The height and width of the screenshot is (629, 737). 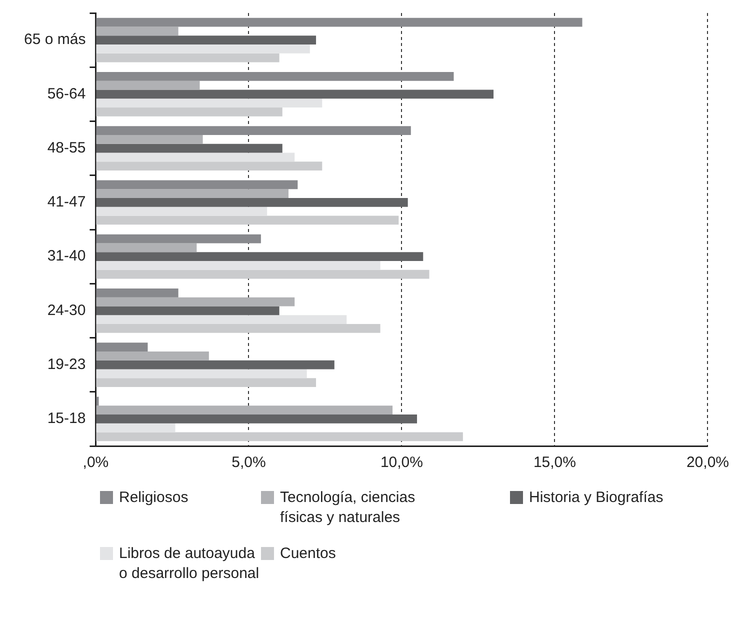 What do you see at coordinates (401, 463) in the screenshot?
I see `x-tick-label: 10,0%` at bounding box center [401, 463].